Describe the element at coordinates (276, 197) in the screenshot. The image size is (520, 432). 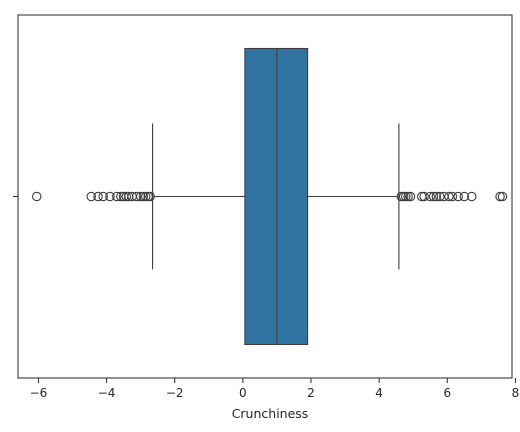
I see `iqr-box` at that location.